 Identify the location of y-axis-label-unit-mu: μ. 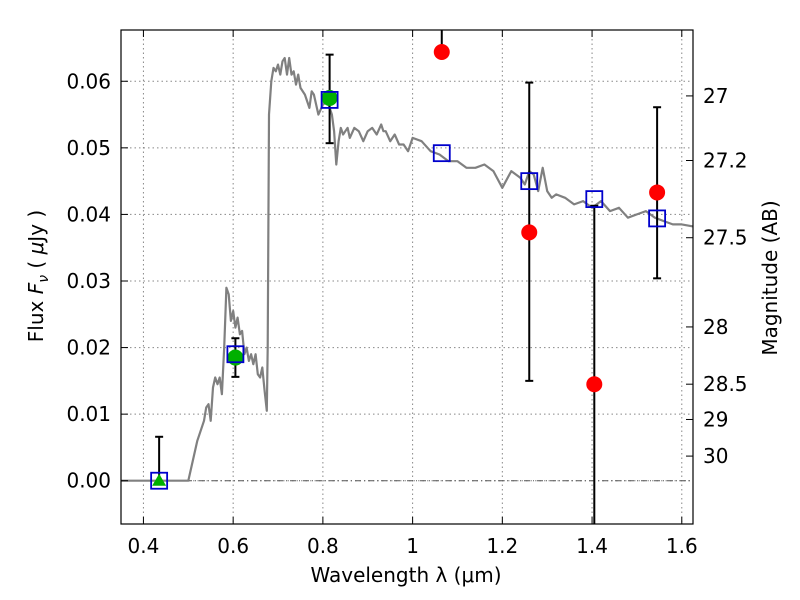
(36, 249).